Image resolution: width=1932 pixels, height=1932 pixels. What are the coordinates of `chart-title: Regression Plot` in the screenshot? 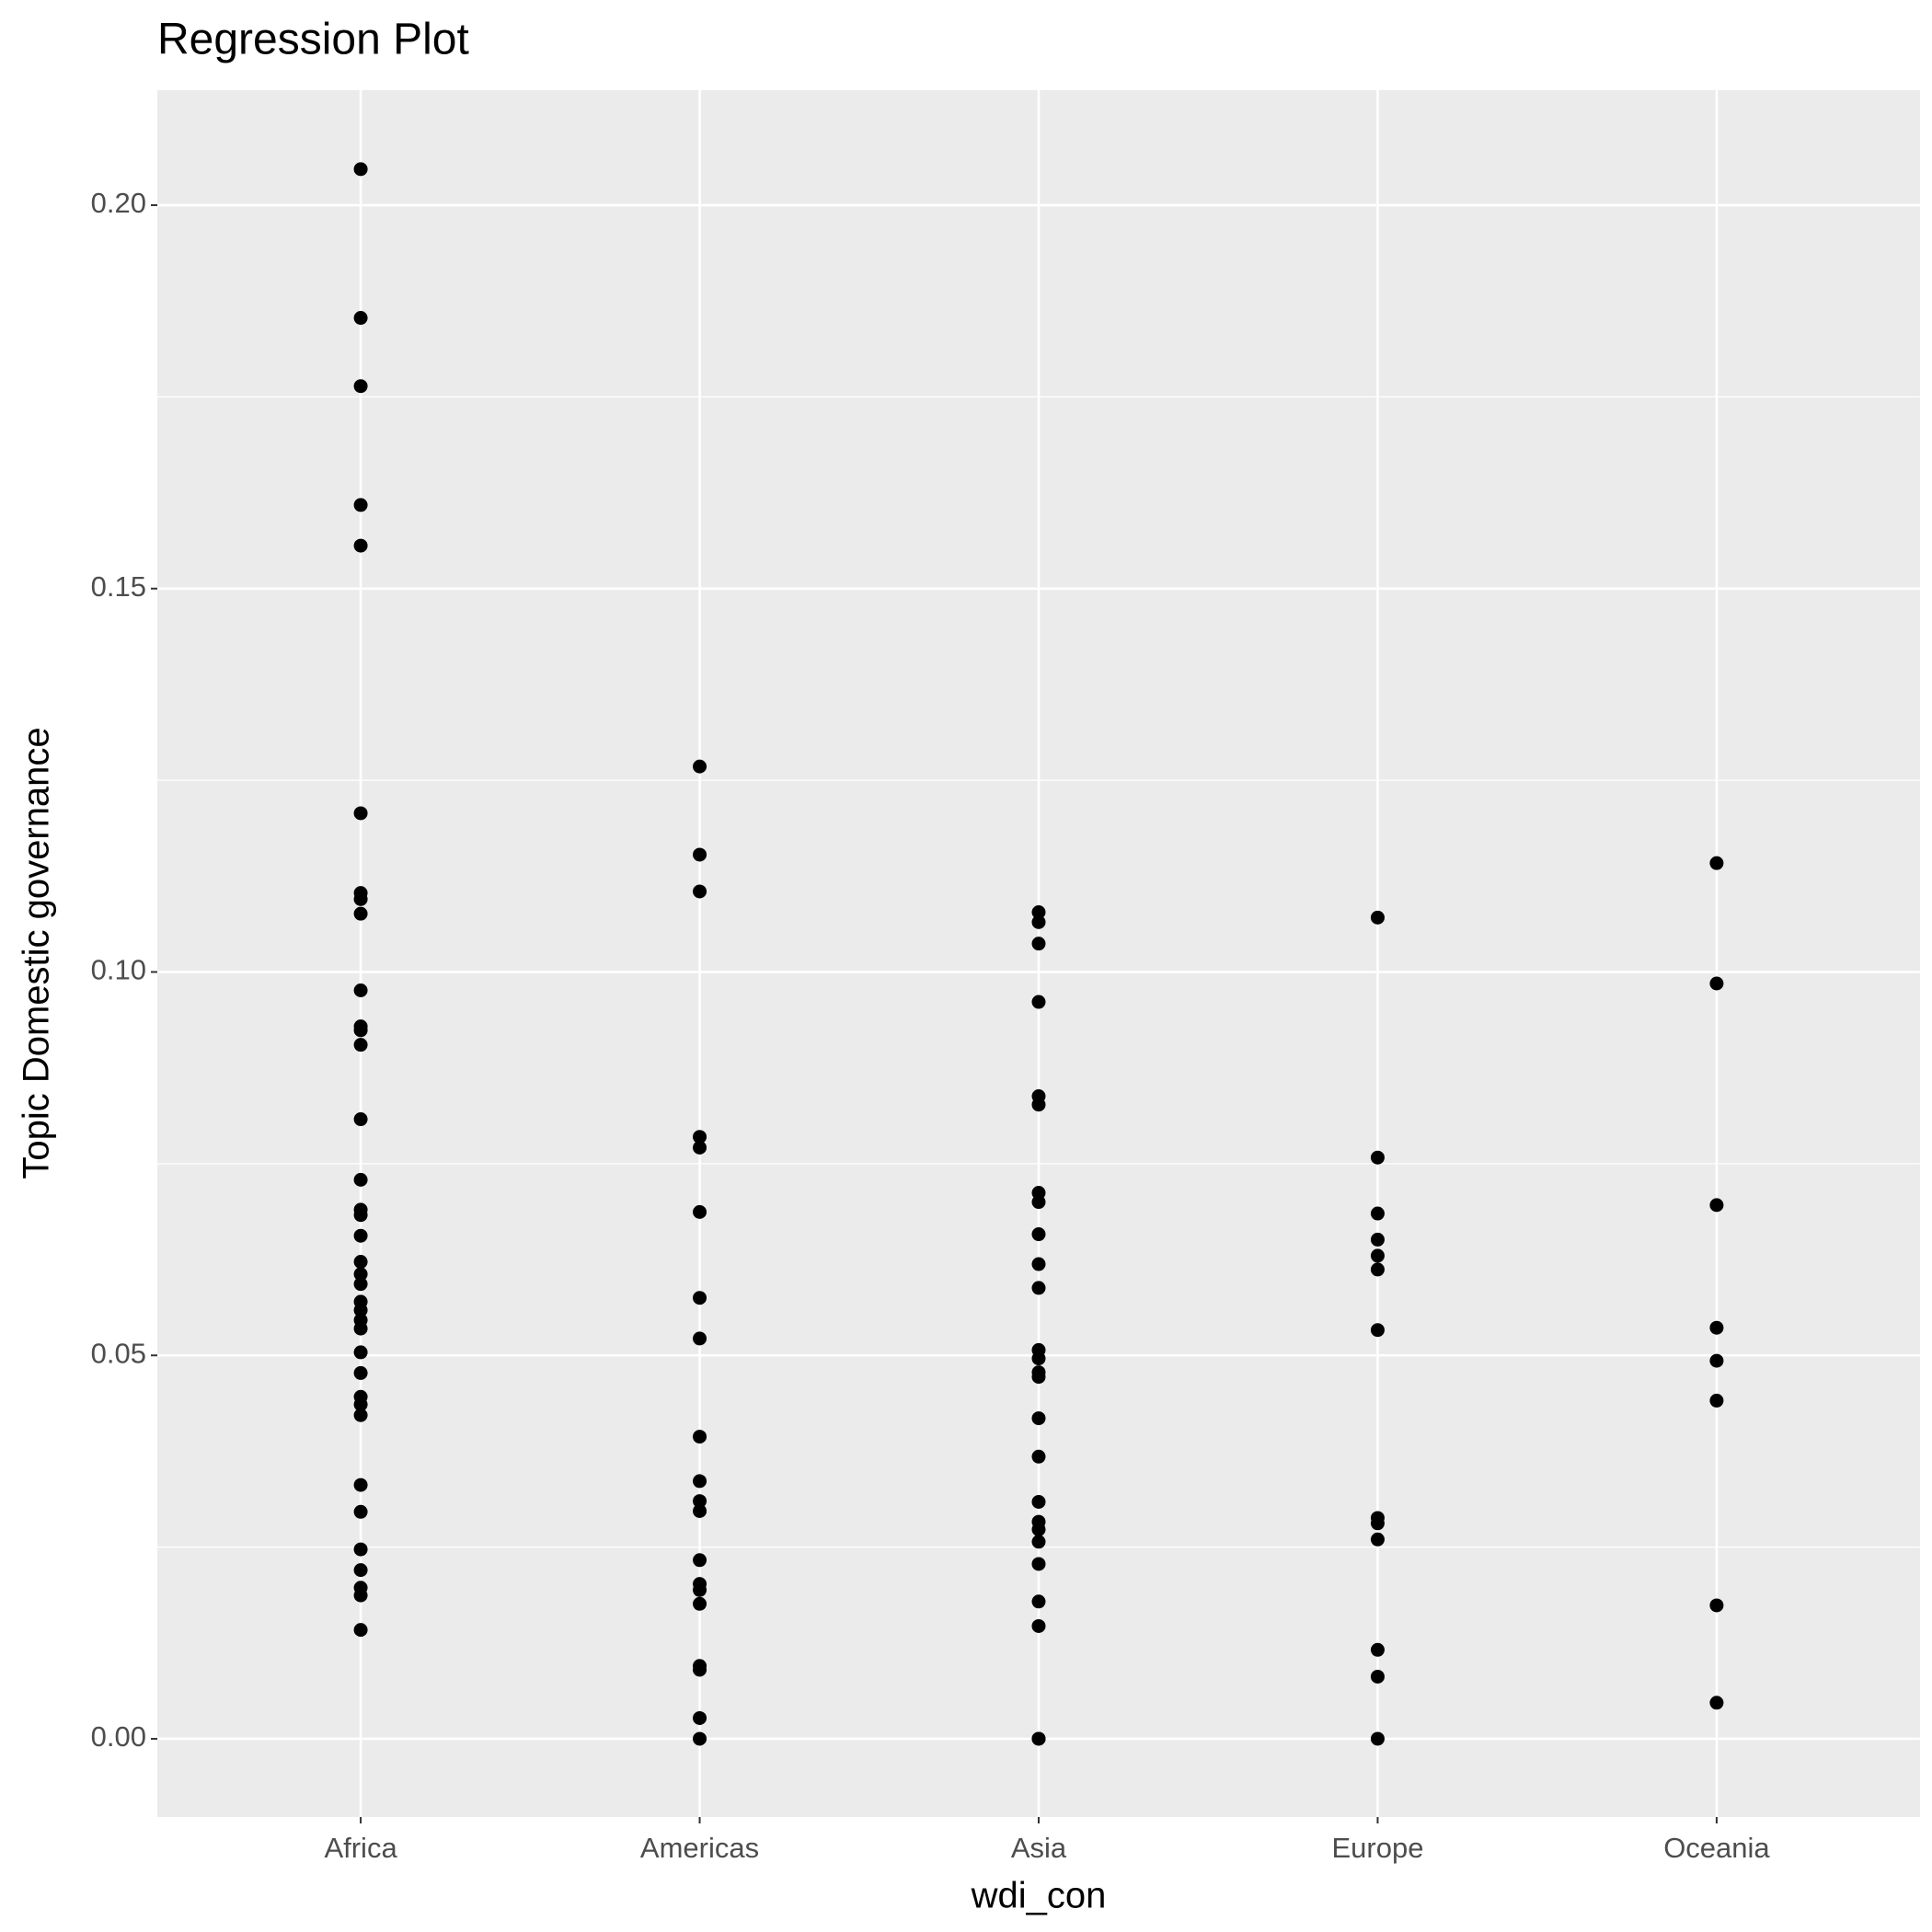 It's located at (313, 40).